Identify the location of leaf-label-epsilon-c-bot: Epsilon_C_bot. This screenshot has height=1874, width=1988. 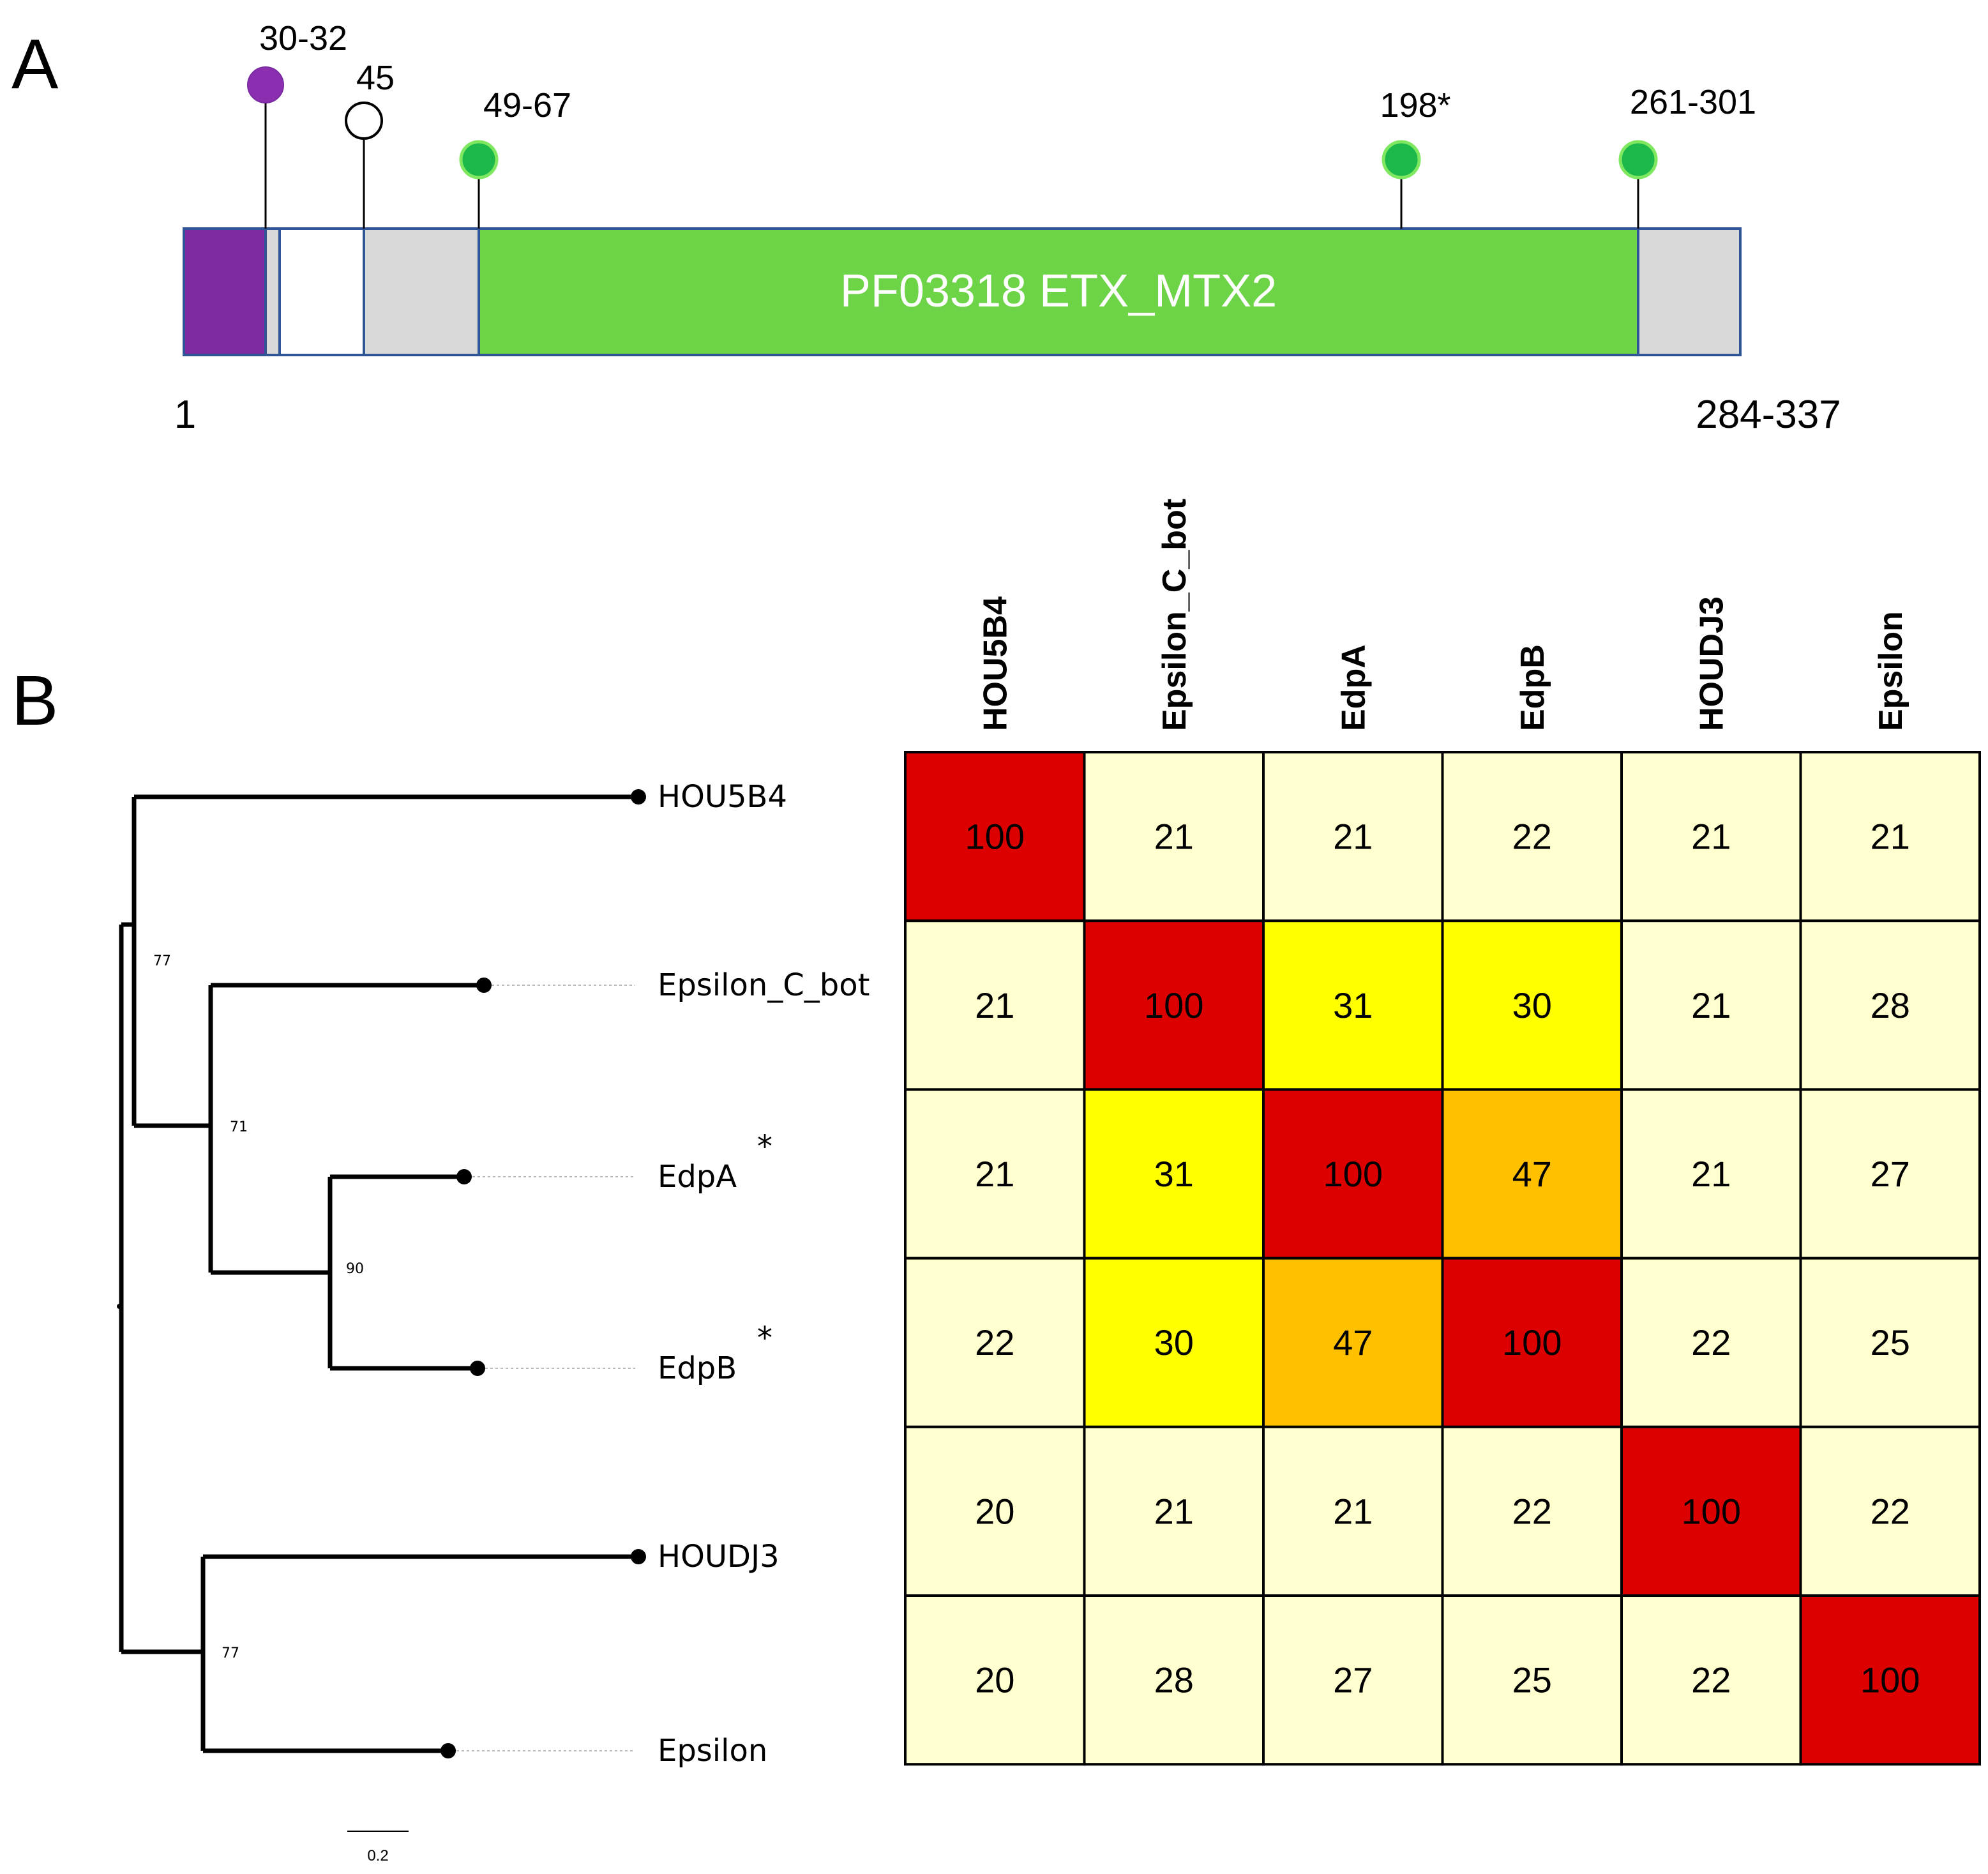
(764, 985).